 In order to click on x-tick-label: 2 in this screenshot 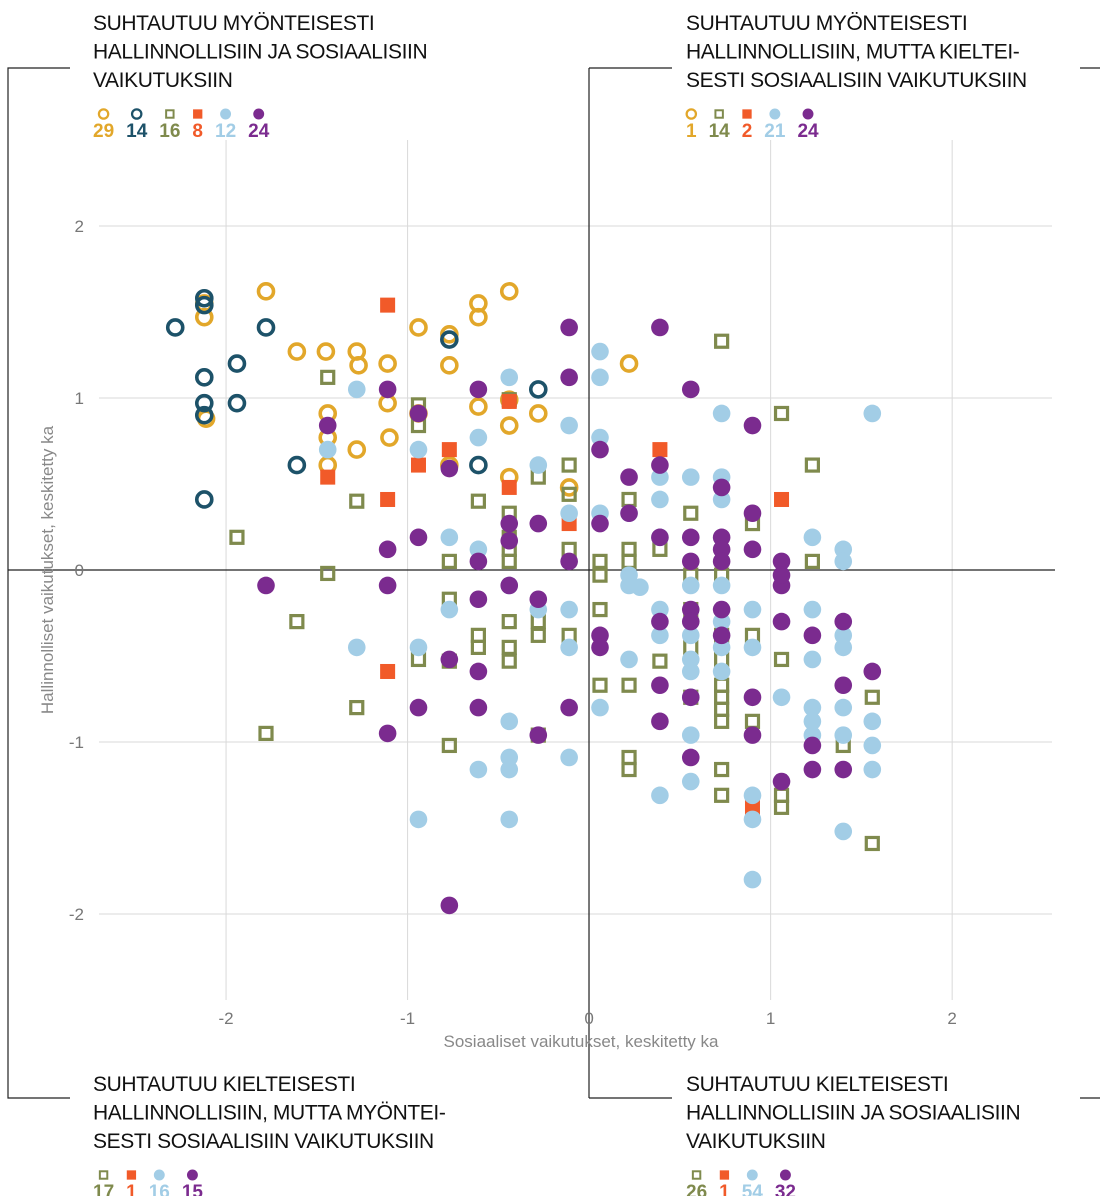, I will do `click(951, 1018)`.